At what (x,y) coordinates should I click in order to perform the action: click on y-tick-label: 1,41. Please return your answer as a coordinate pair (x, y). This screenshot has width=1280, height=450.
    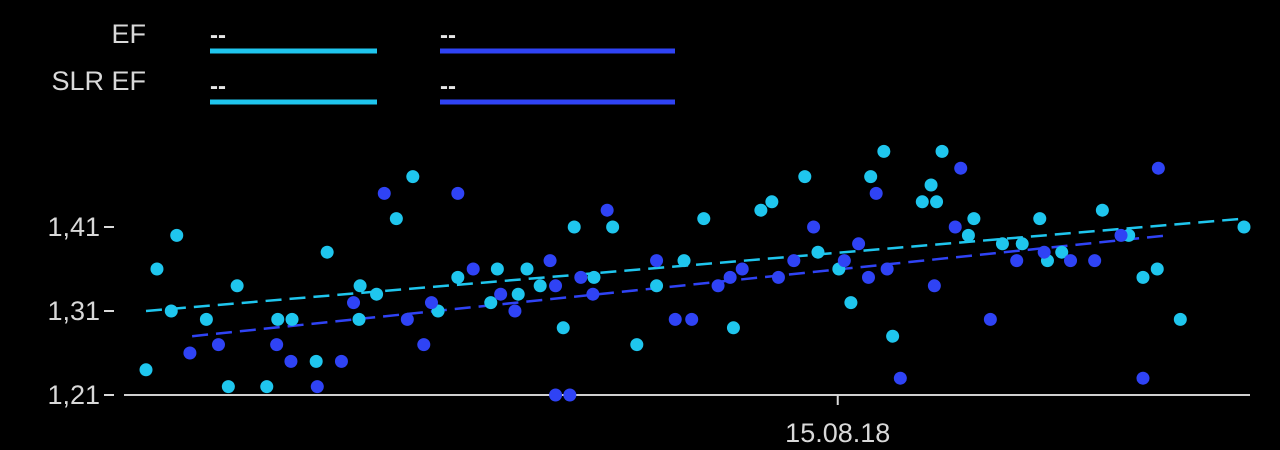
    Looking at the image, I should click on (73, 227).